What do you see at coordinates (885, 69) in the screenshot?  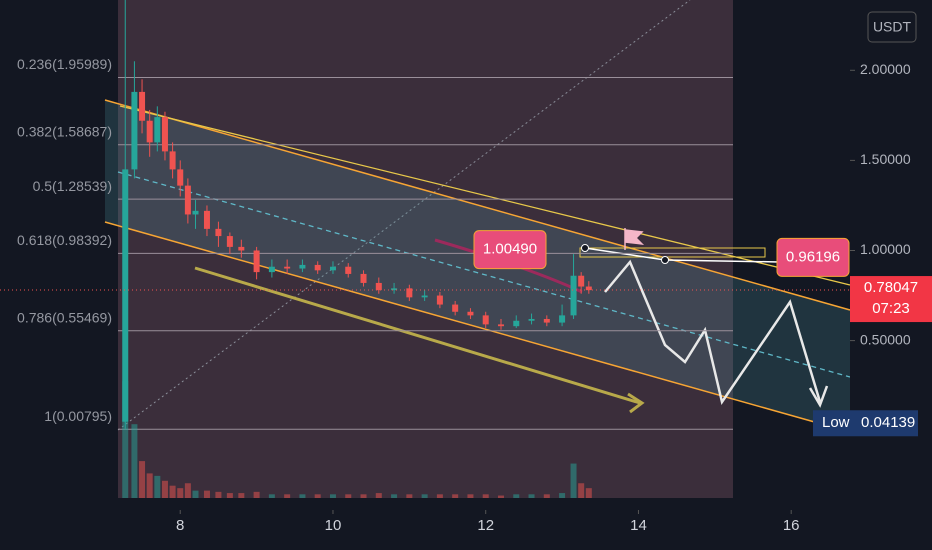 I see `y-tick-label: 2.00000` at bounding box center [885, 69].